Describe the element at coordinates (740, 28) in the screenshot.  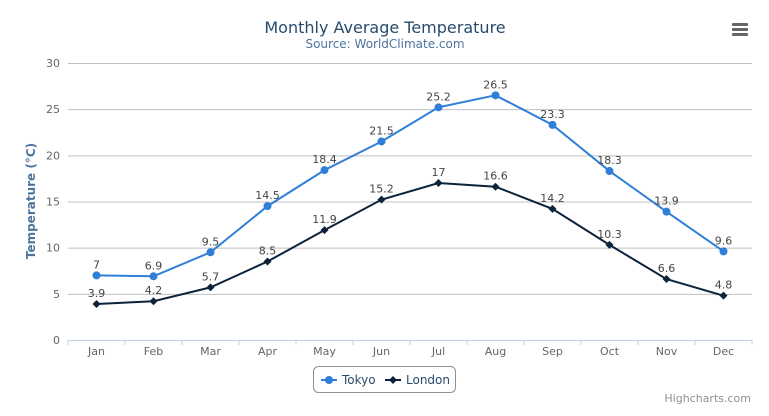
I see `hamburger-menu-icon` at that location.